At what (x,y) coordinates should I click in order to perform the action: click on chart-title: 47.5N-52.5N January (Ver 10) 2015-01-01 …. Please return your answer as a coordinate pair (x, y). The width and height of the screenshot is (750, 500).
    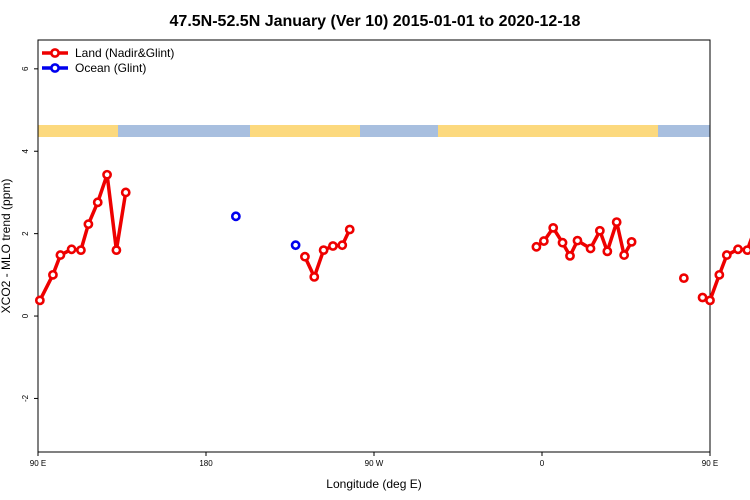
    Looking at the image, I should click on (375, 21).